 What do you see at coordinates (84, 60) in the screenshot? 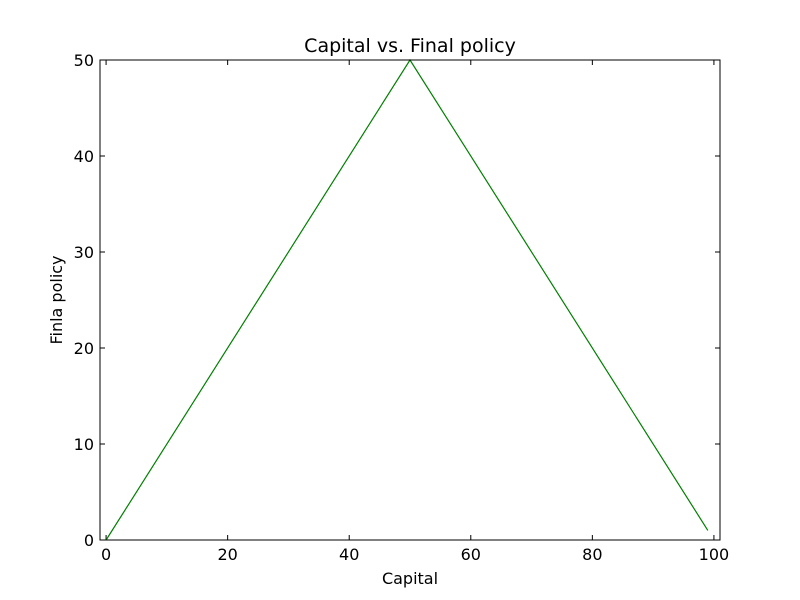
I see `y-tick-label: 50` at bounding box center [84, 60].